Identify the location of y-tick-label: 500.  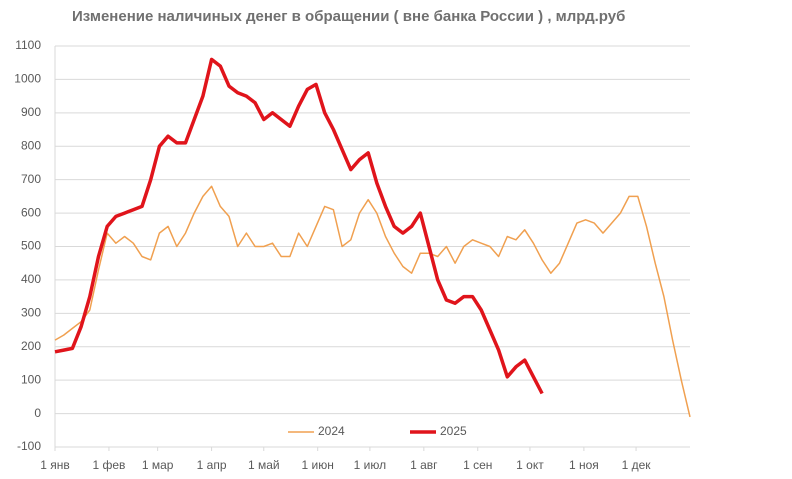
(31, 246).